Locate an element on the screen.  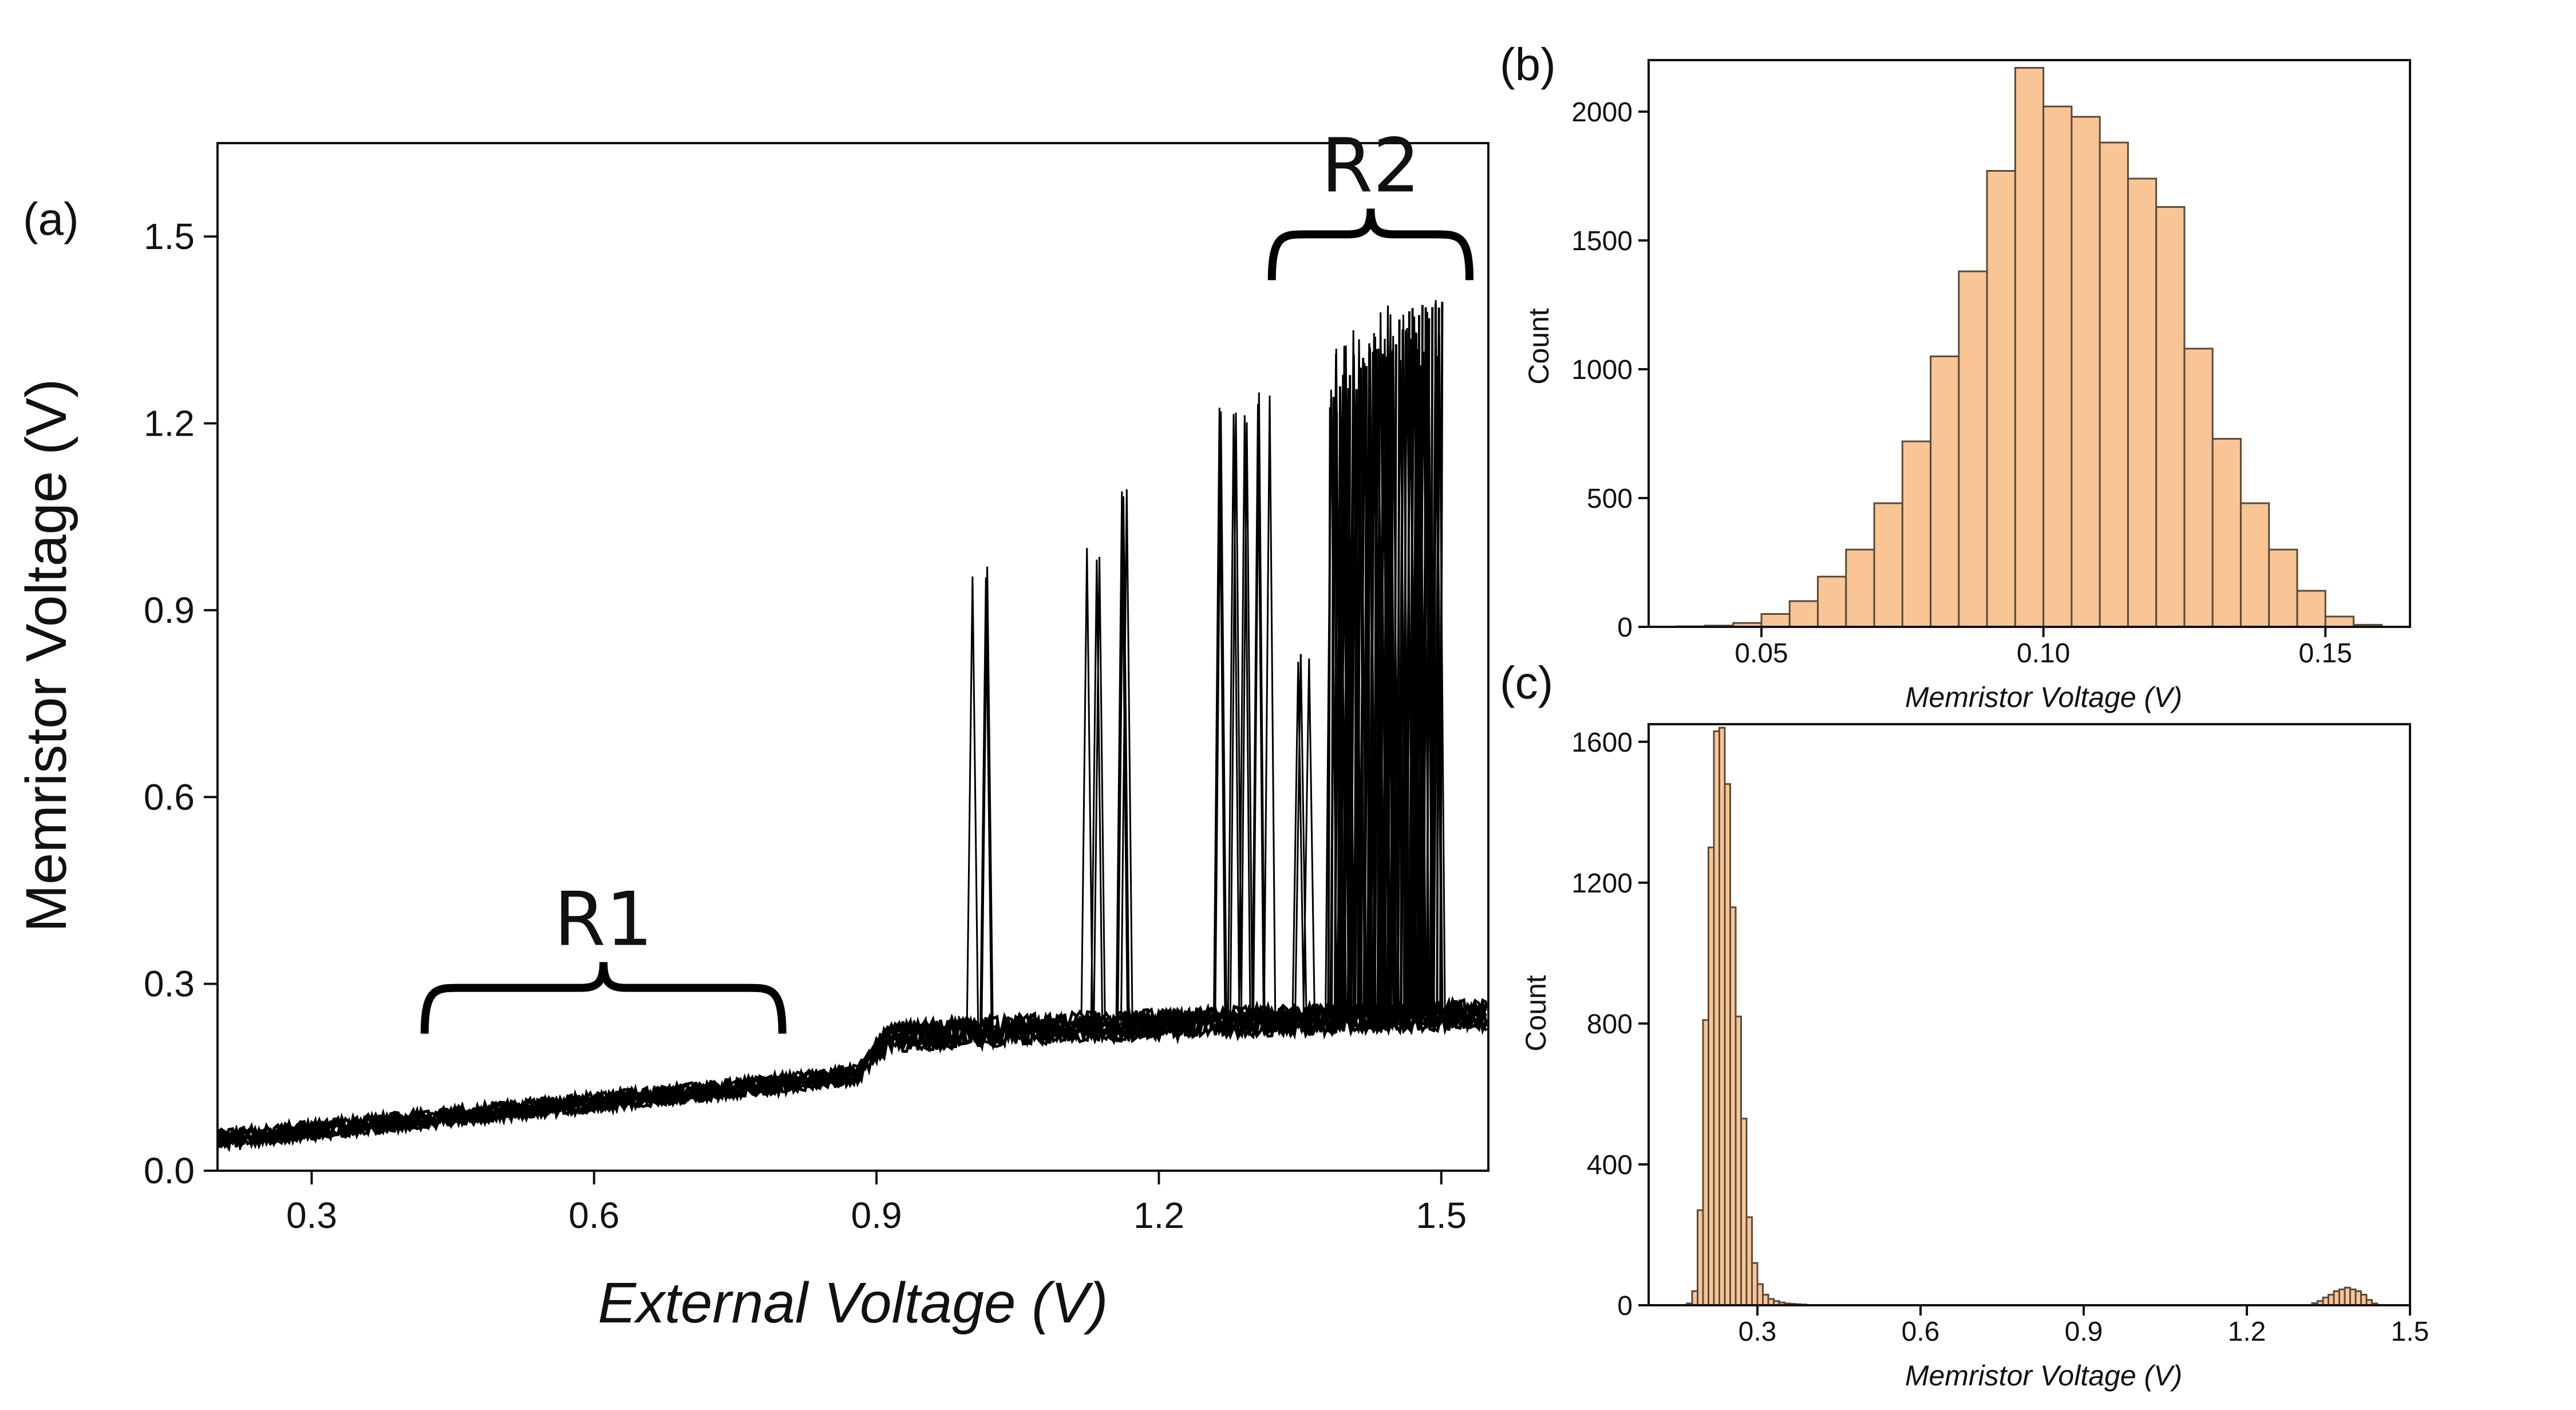
panel-b-x-ticks: 0.05 0.10 0.15 is located at coordinates (2043, 648).